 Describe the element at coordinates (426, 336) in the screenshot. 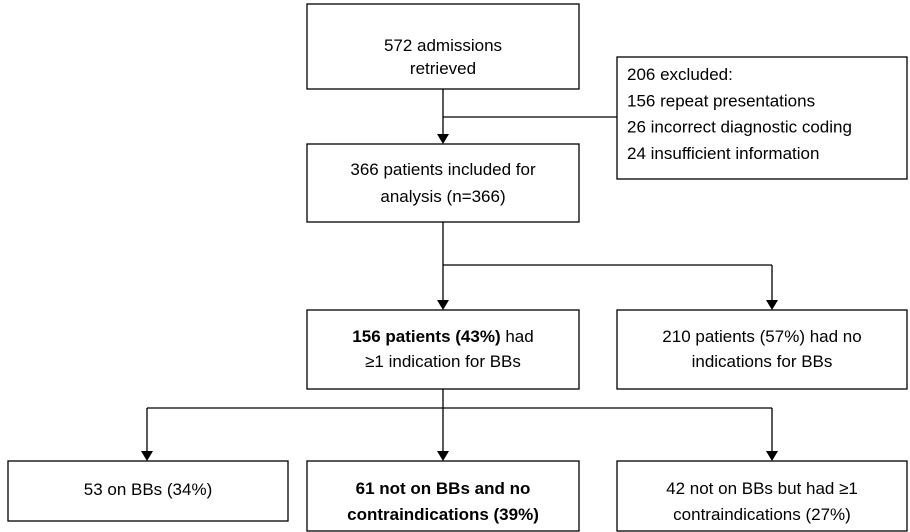

I see `text-span: 156 patients (43%)` at that location.